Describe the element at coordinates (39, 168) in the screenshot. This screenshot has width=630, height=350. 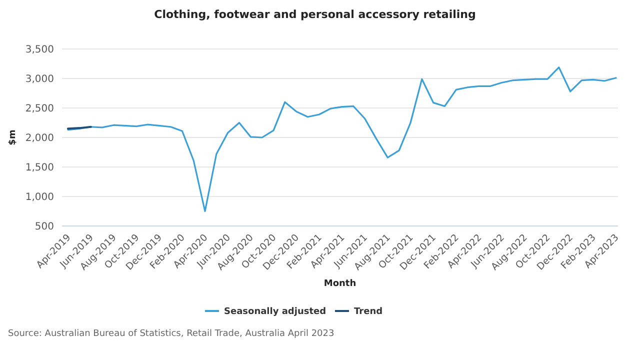
I see `y-tick-label: 1,500` at that location.